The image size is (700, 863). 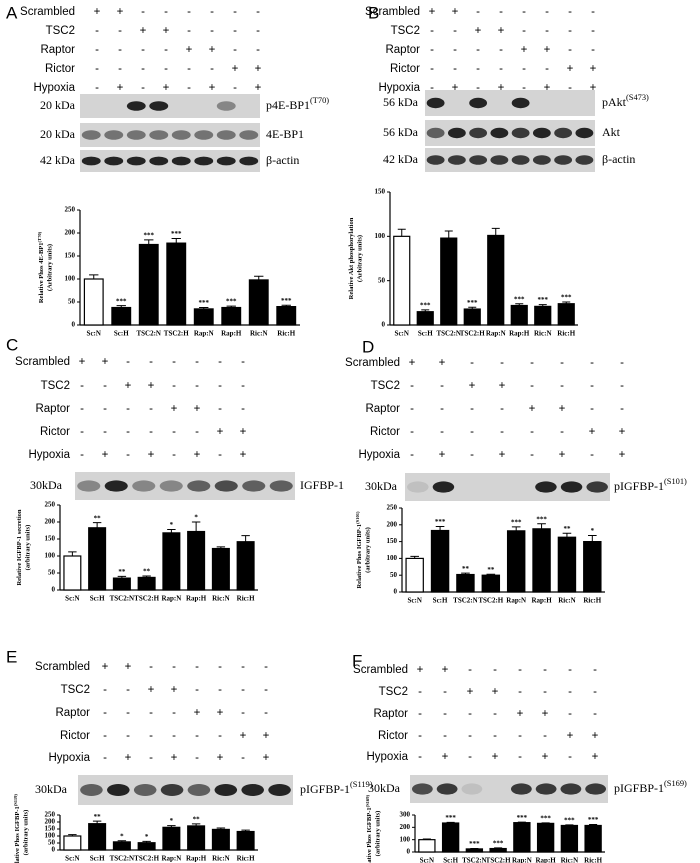 What do you see at coordinates (650, 484) in the screenshot?
I see `blot-label: pIGFBP-1(S101)` at bounding box center [650, 484].